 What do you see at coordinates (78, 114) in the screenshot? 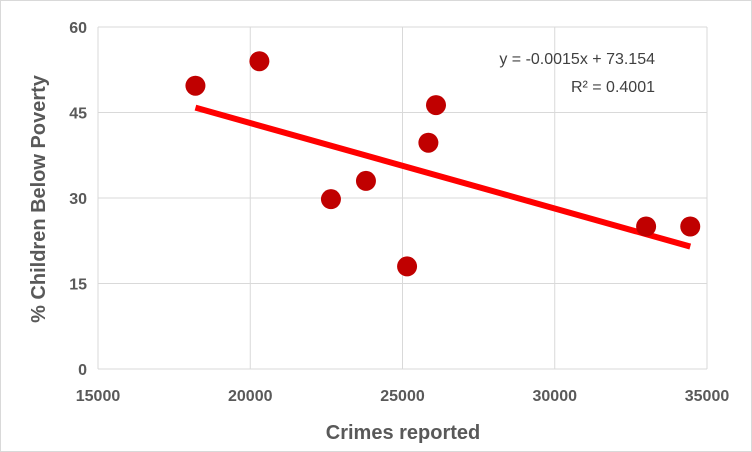
I see `y-tick-label: 45` at bounding box center [78, 114].